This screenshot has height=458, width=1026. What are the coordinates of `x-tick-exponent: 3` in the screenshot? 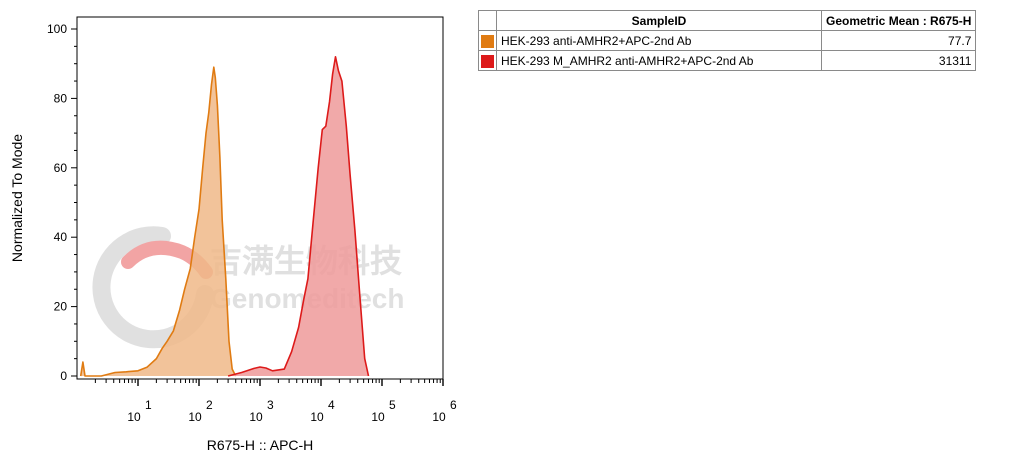 It's located at (270, 405).